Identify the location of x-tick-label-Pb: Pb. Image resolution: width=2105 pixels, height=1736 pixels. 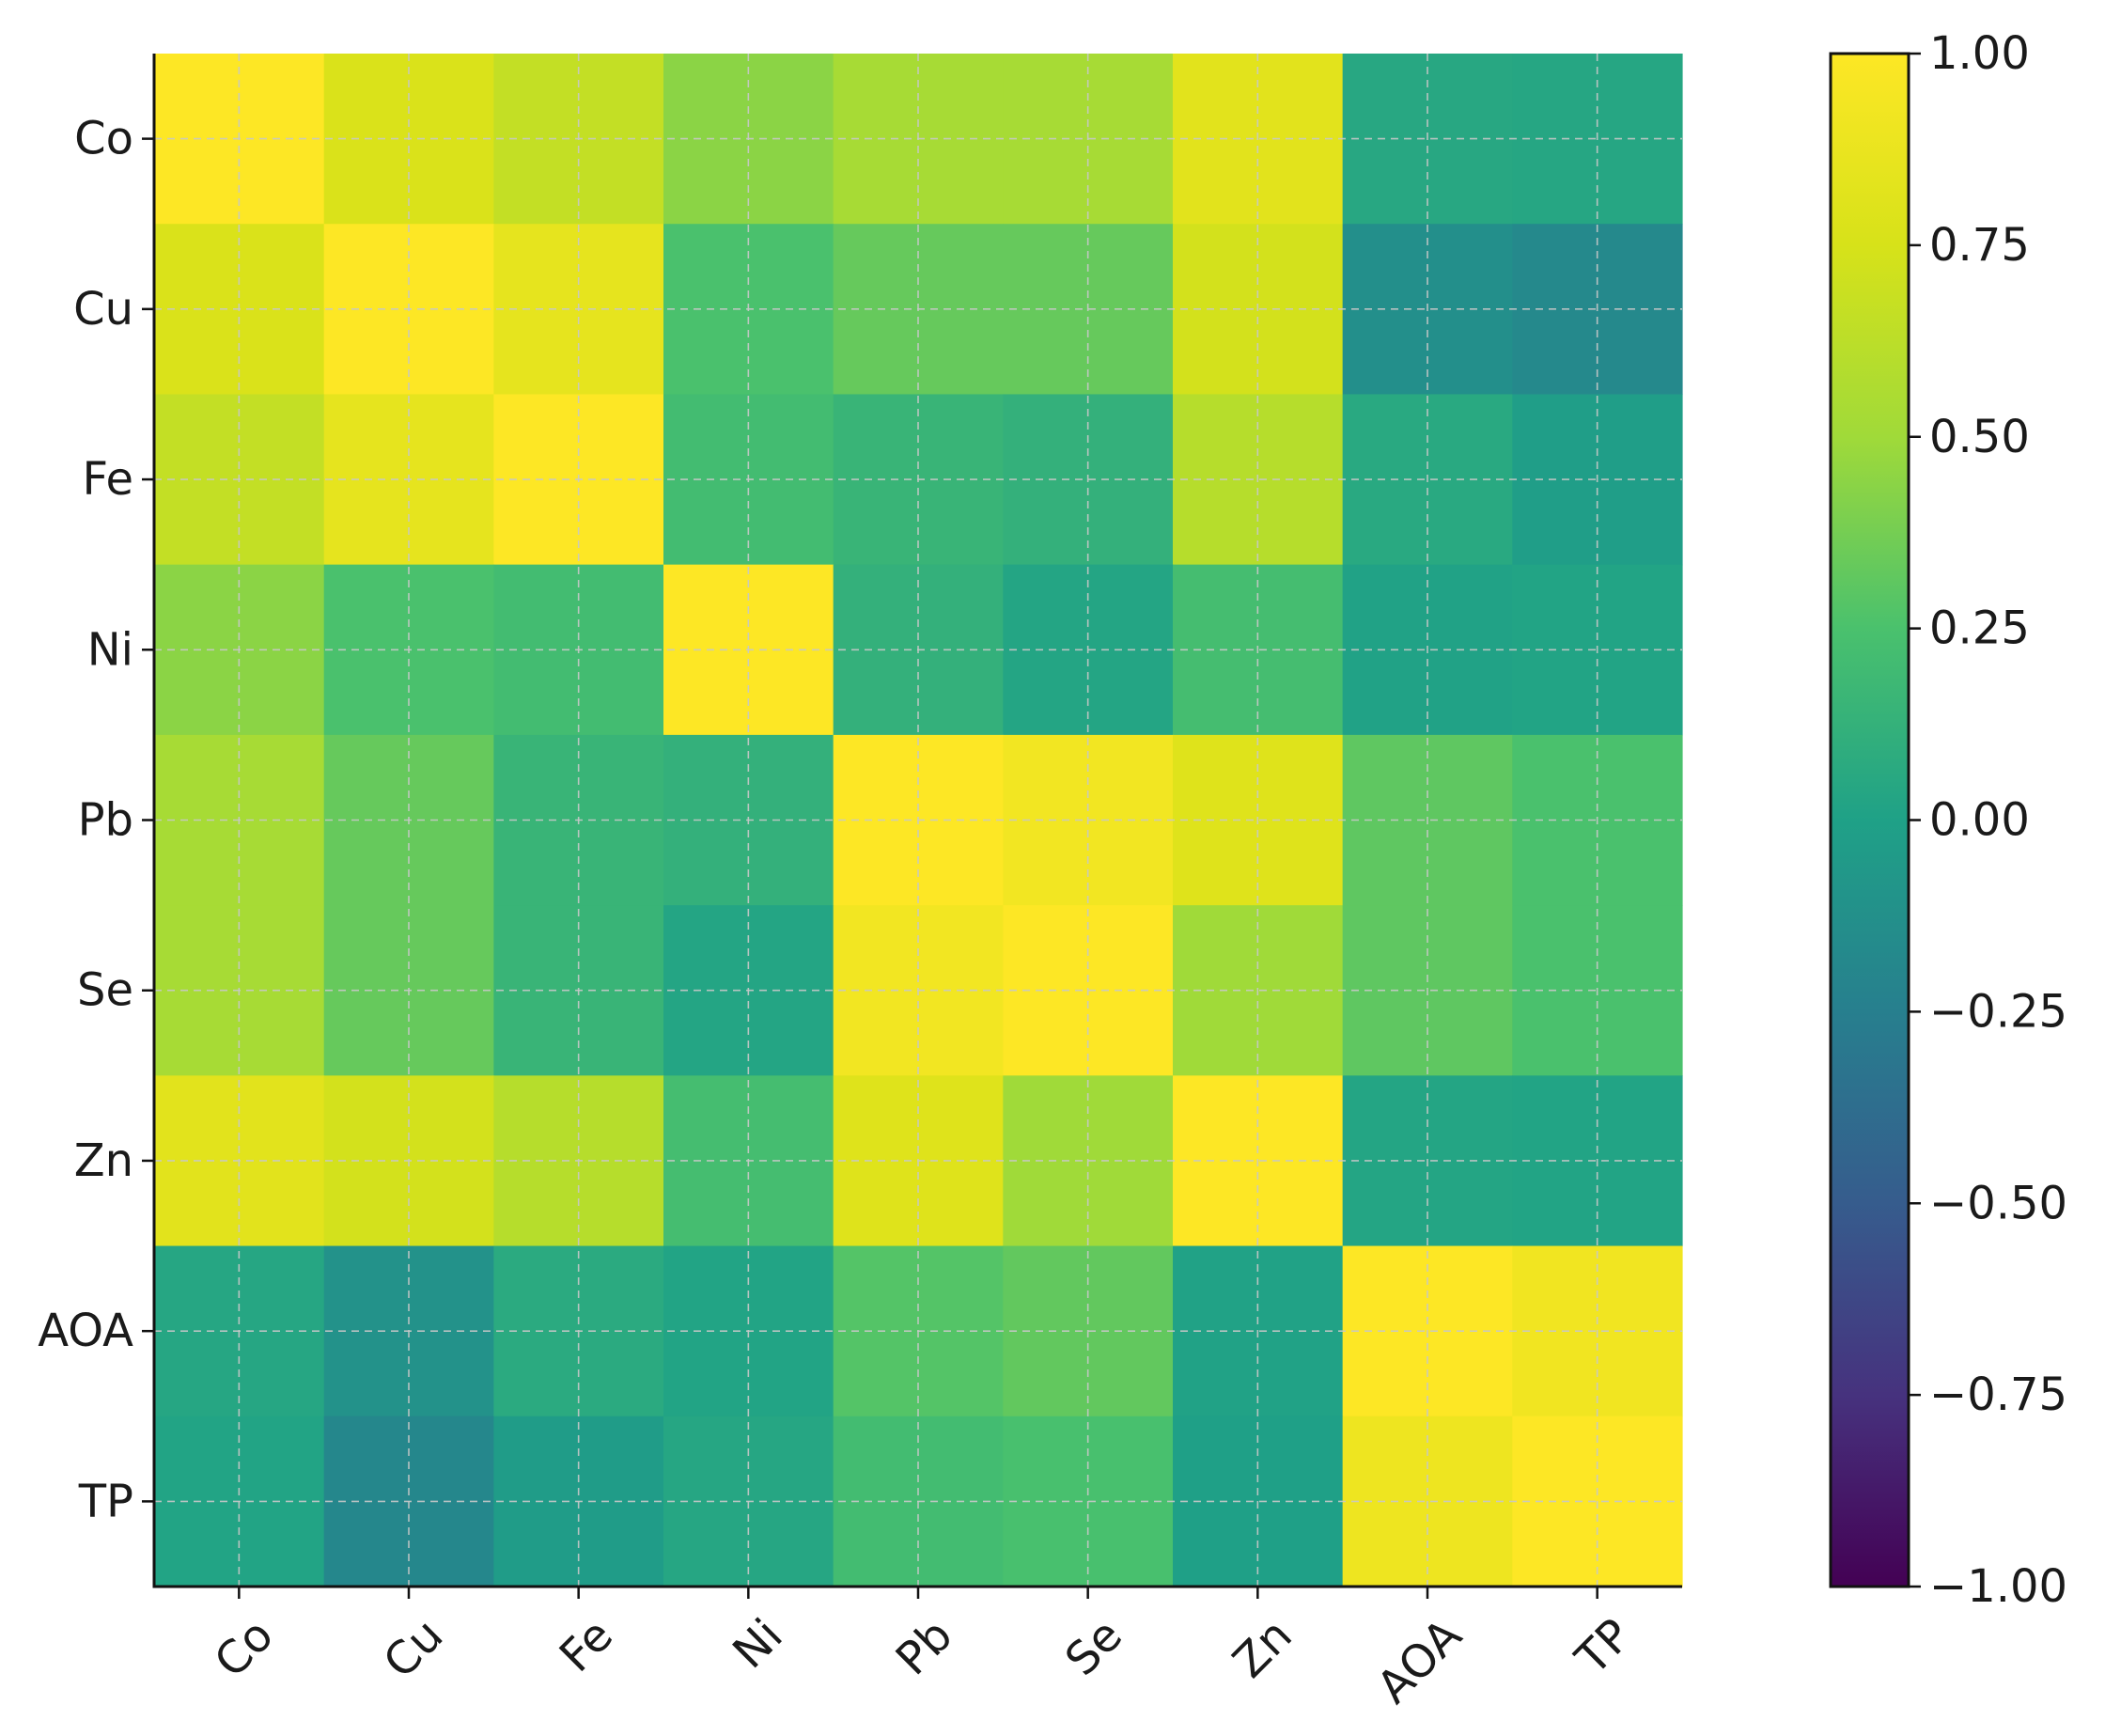
(924, 1647).